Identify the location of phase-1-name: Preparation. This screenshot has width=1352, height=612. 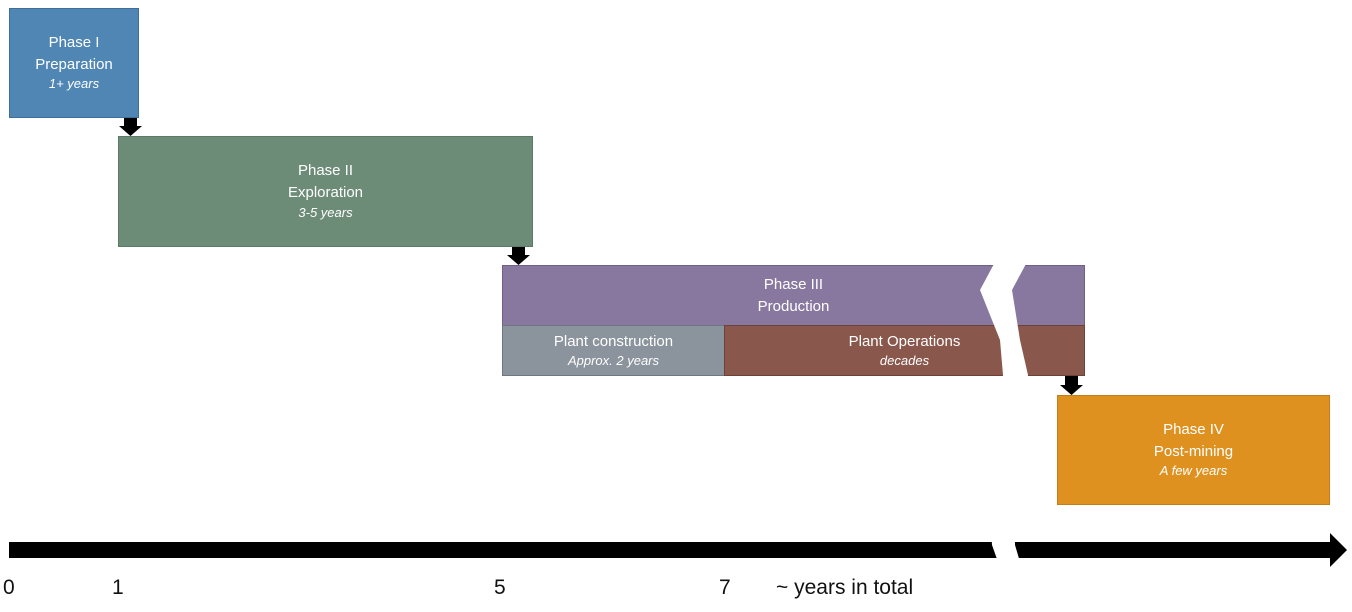
(74, 64).